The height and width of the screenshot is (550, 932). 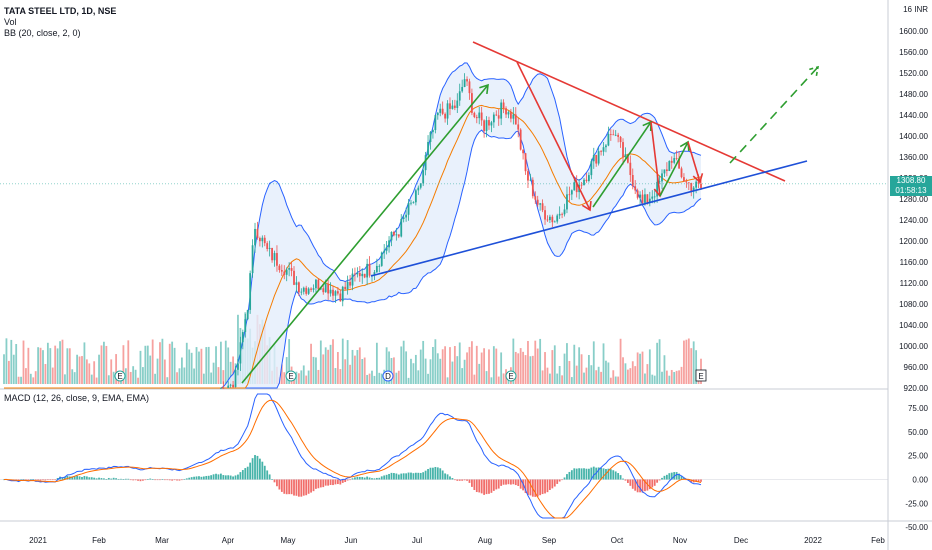 I want to click on green-impulse-arrow, so click(x=365, y=234).